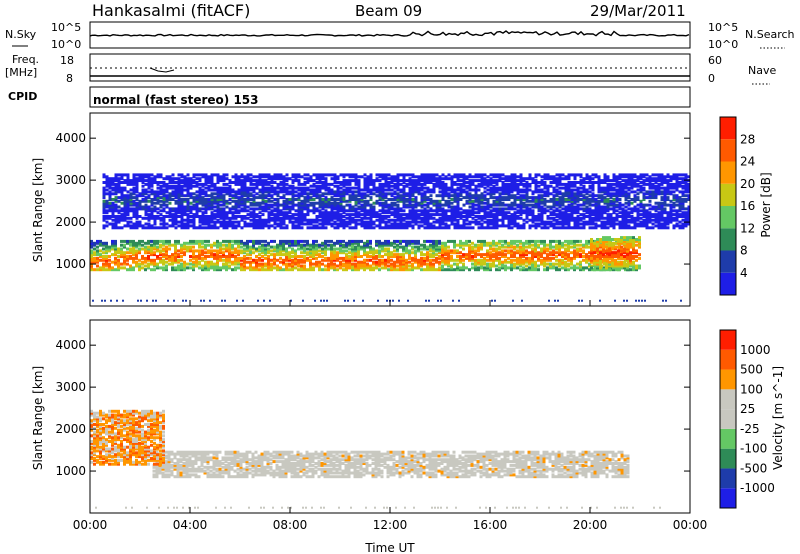  What do you see at coordinates (389, 33) in the screenshot?
I see `nsky-trace` at bounding box center [389, 33].